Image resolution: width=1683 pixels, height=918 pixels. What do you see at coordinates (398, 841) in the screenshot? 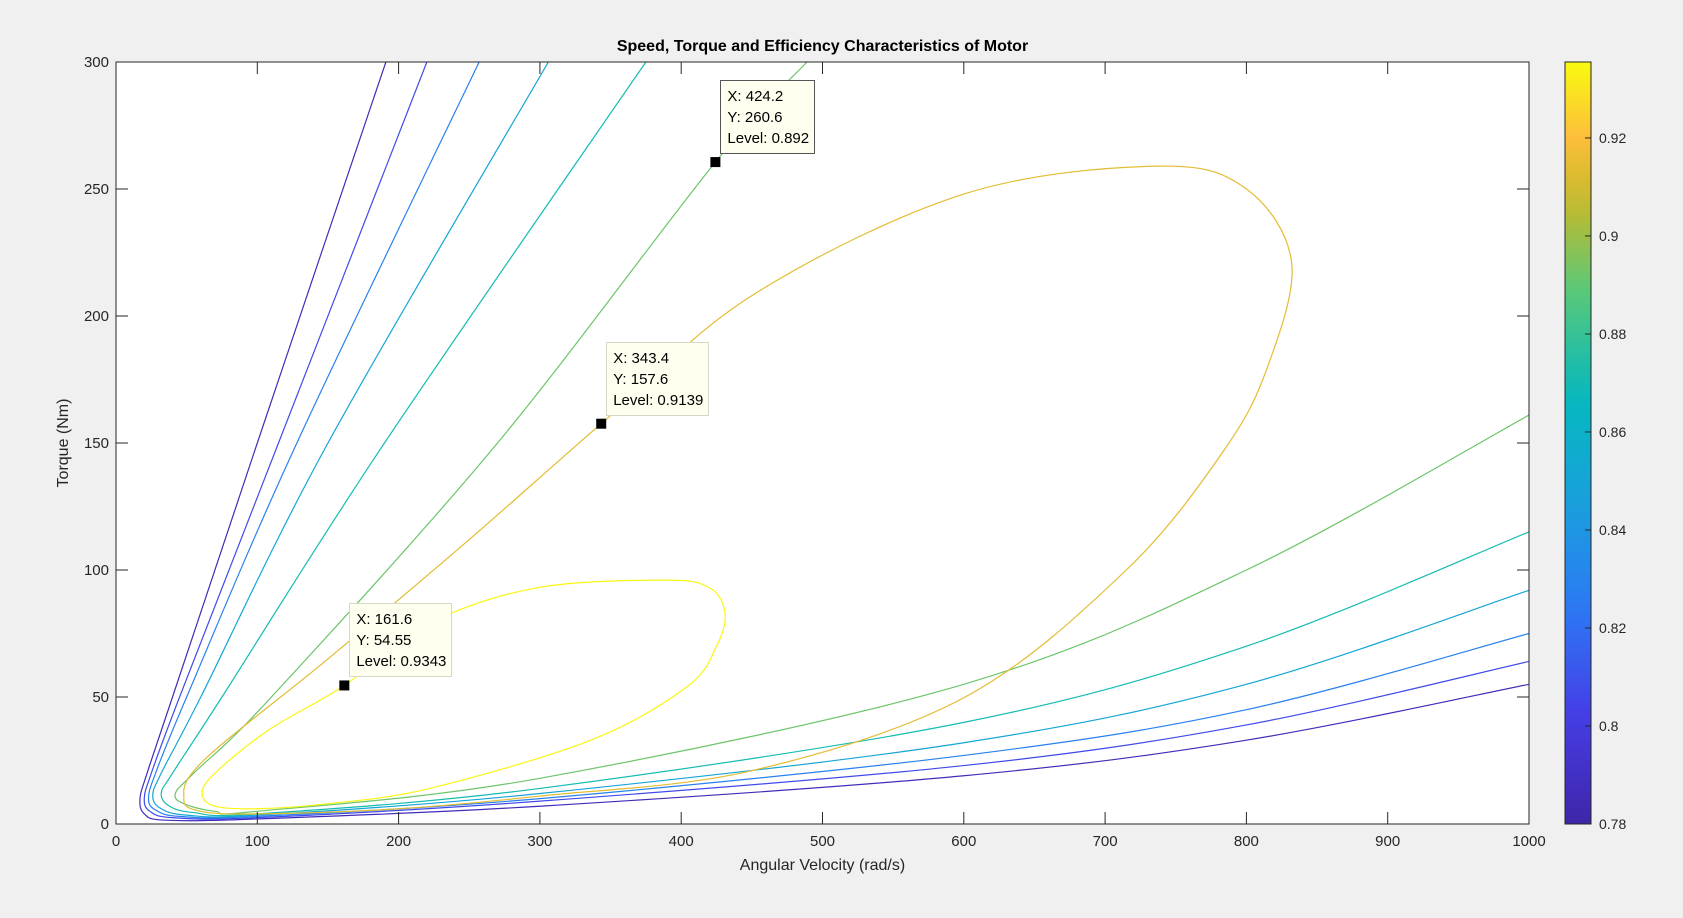
I see `x-tick-label: 200` at bounding box center [398, 841].